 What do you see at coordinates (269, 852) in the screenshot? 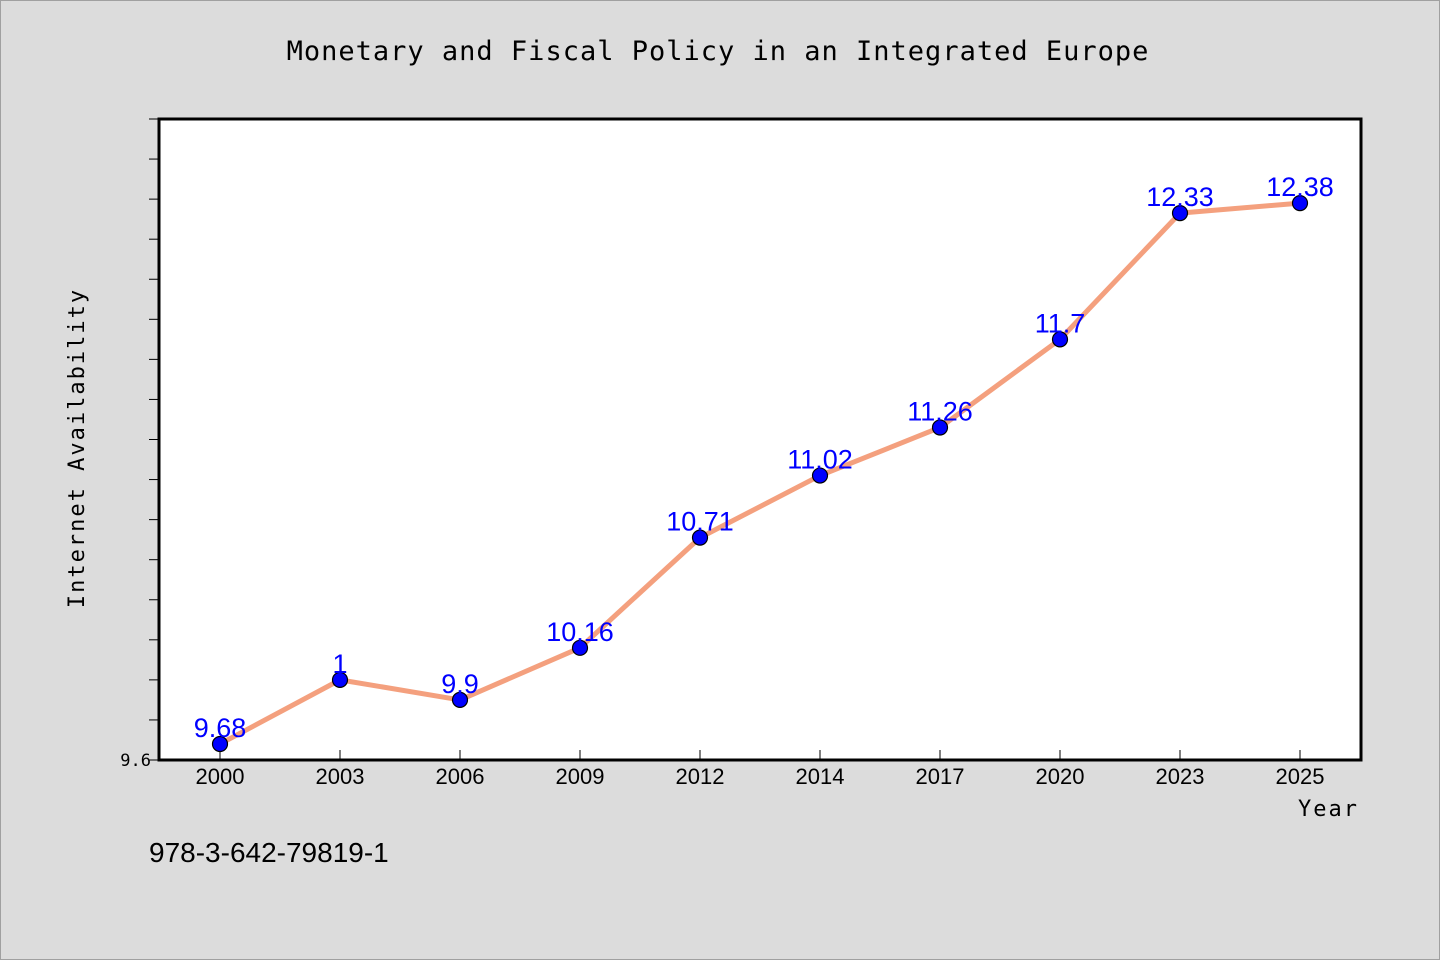
I see `isbn-footer: 978-3-642-79819-1` at bounding box center [269, 852].